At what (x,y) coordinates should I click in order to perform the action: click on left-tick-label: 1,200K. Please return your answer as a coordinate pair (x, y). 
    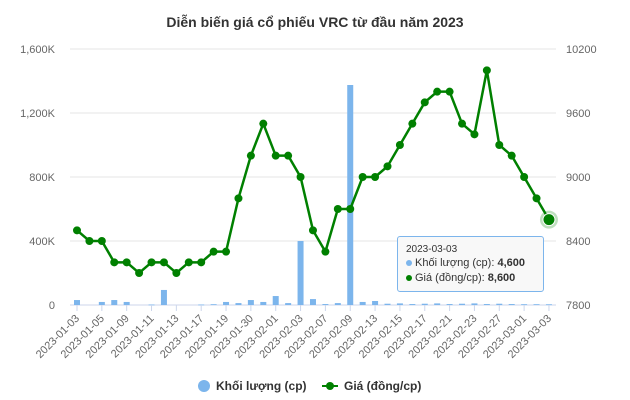
    Looking at the image, I should click on (38, 114).